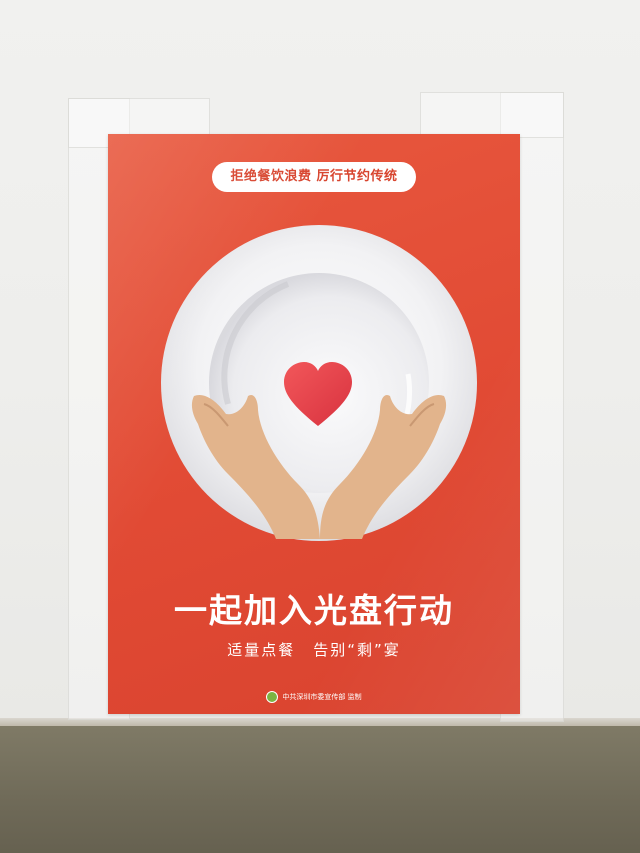  Describe the element at coordinates (320, 789) in the screenshot. I see `floor-background` at that location.